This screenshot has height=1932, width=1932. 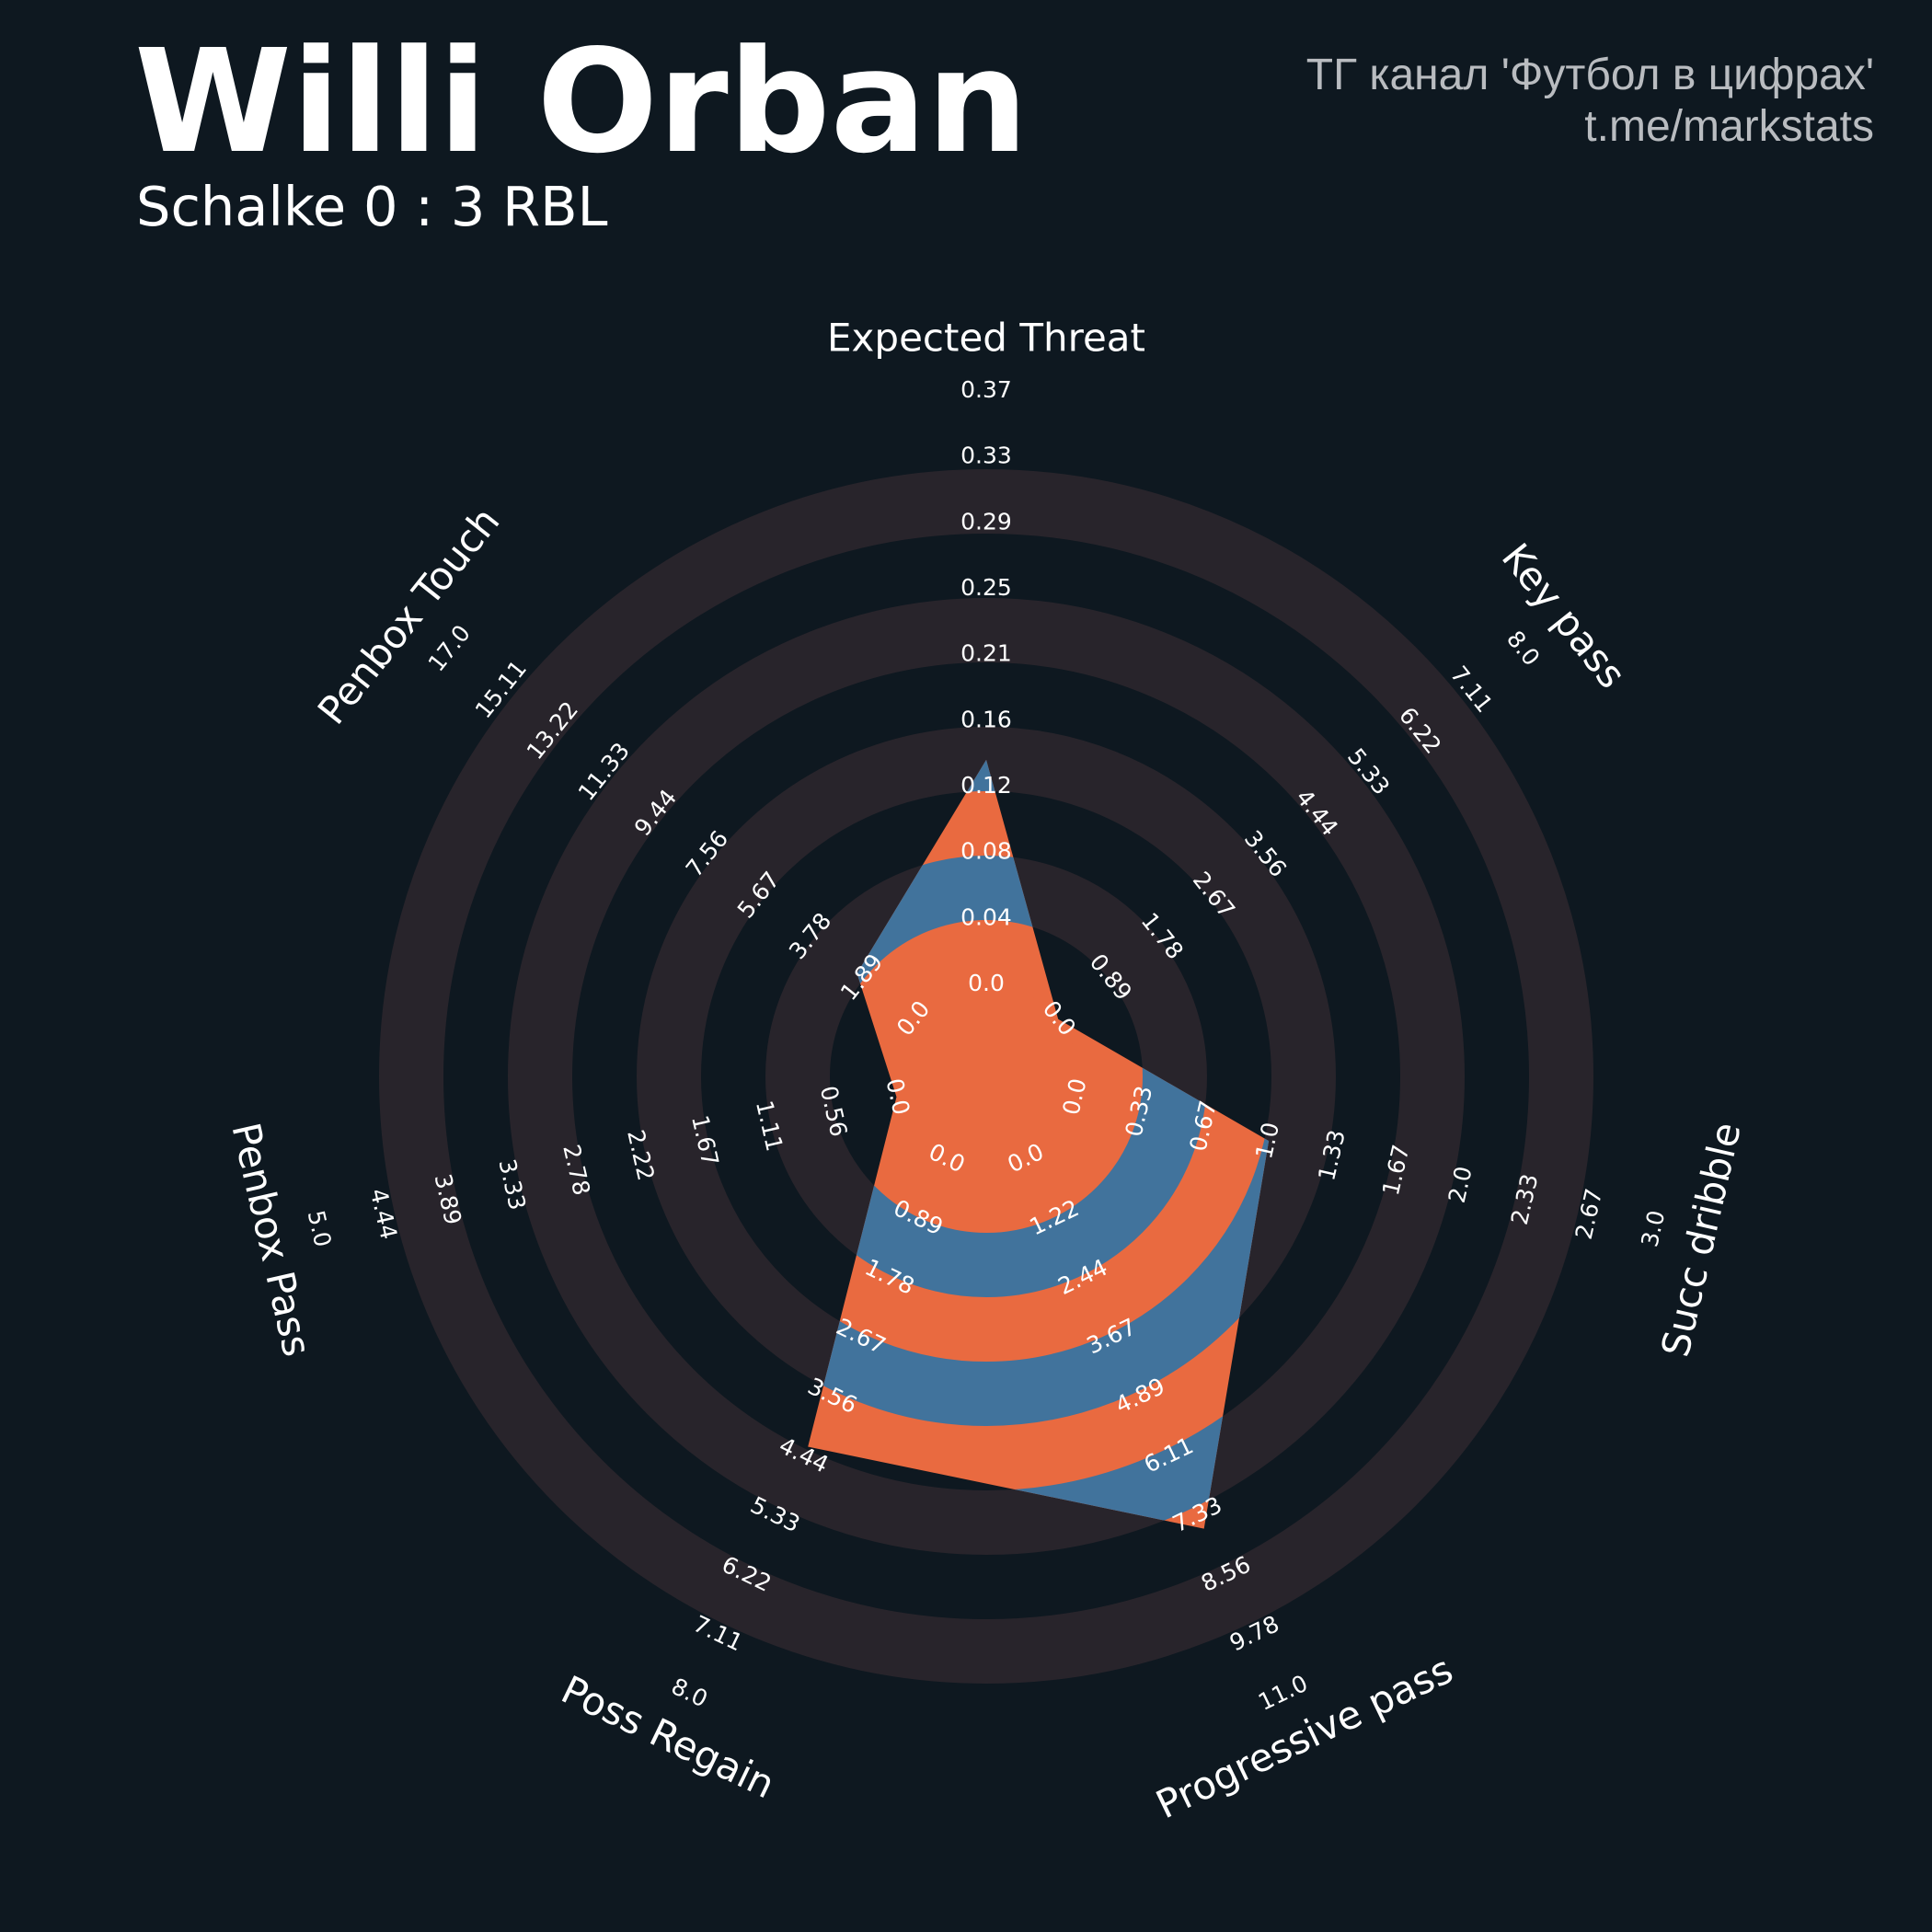 I want to click on radar-param-label: Poss Regain, so click(x=668, y=1737).